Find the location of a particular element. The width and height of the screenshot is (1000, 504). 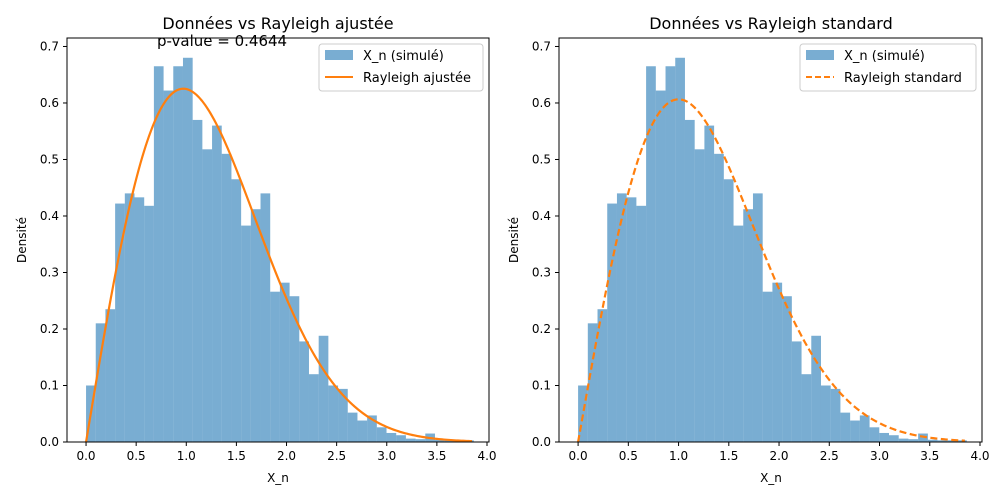

y-axis-label: Densité is located at coordinates (22, 240).